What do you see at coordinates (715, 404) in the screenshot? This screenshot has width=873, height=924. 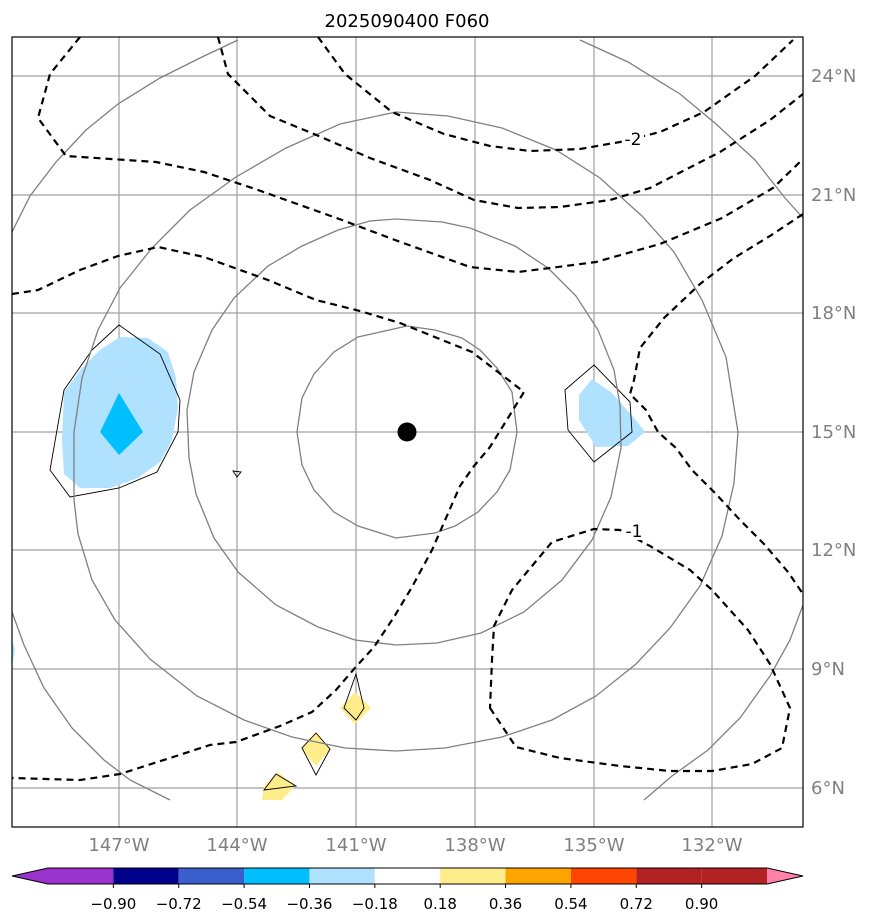 I see `contour-right-lobe` at bounding box center [715, 404].